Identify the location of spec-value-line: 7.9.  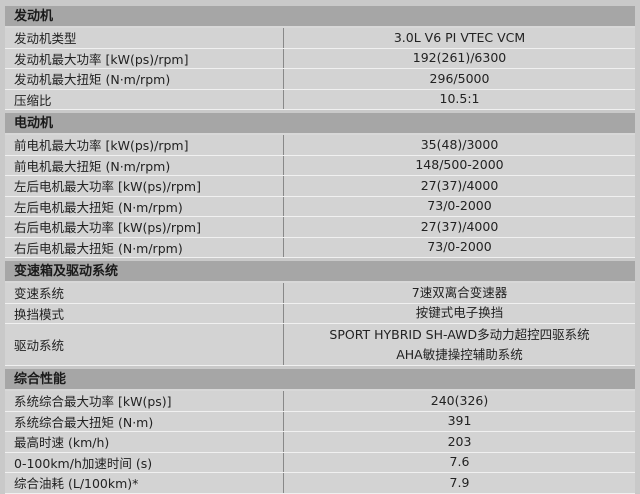
(459, 482).